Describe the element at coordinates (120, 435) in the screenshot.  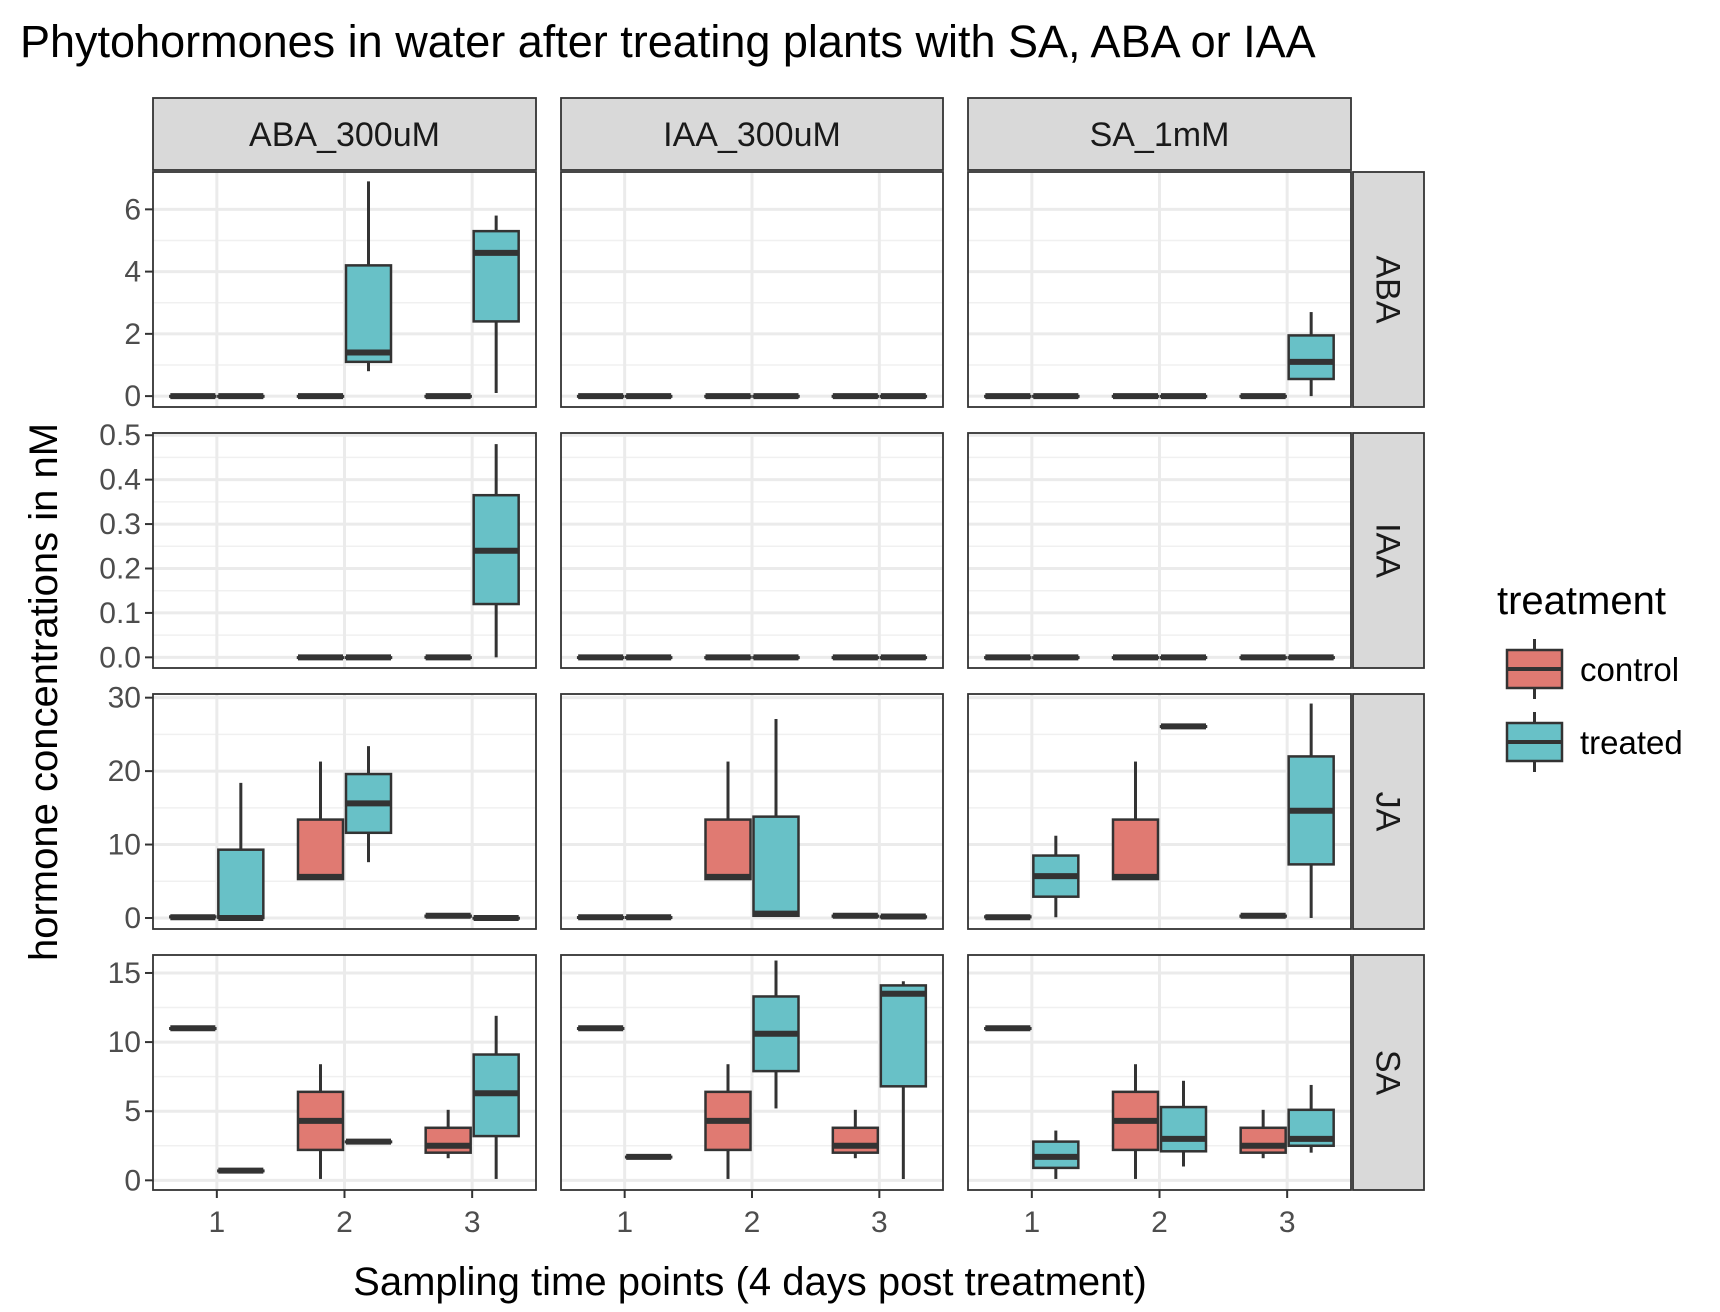
I see `y-tick-label: 0.5` at that location.